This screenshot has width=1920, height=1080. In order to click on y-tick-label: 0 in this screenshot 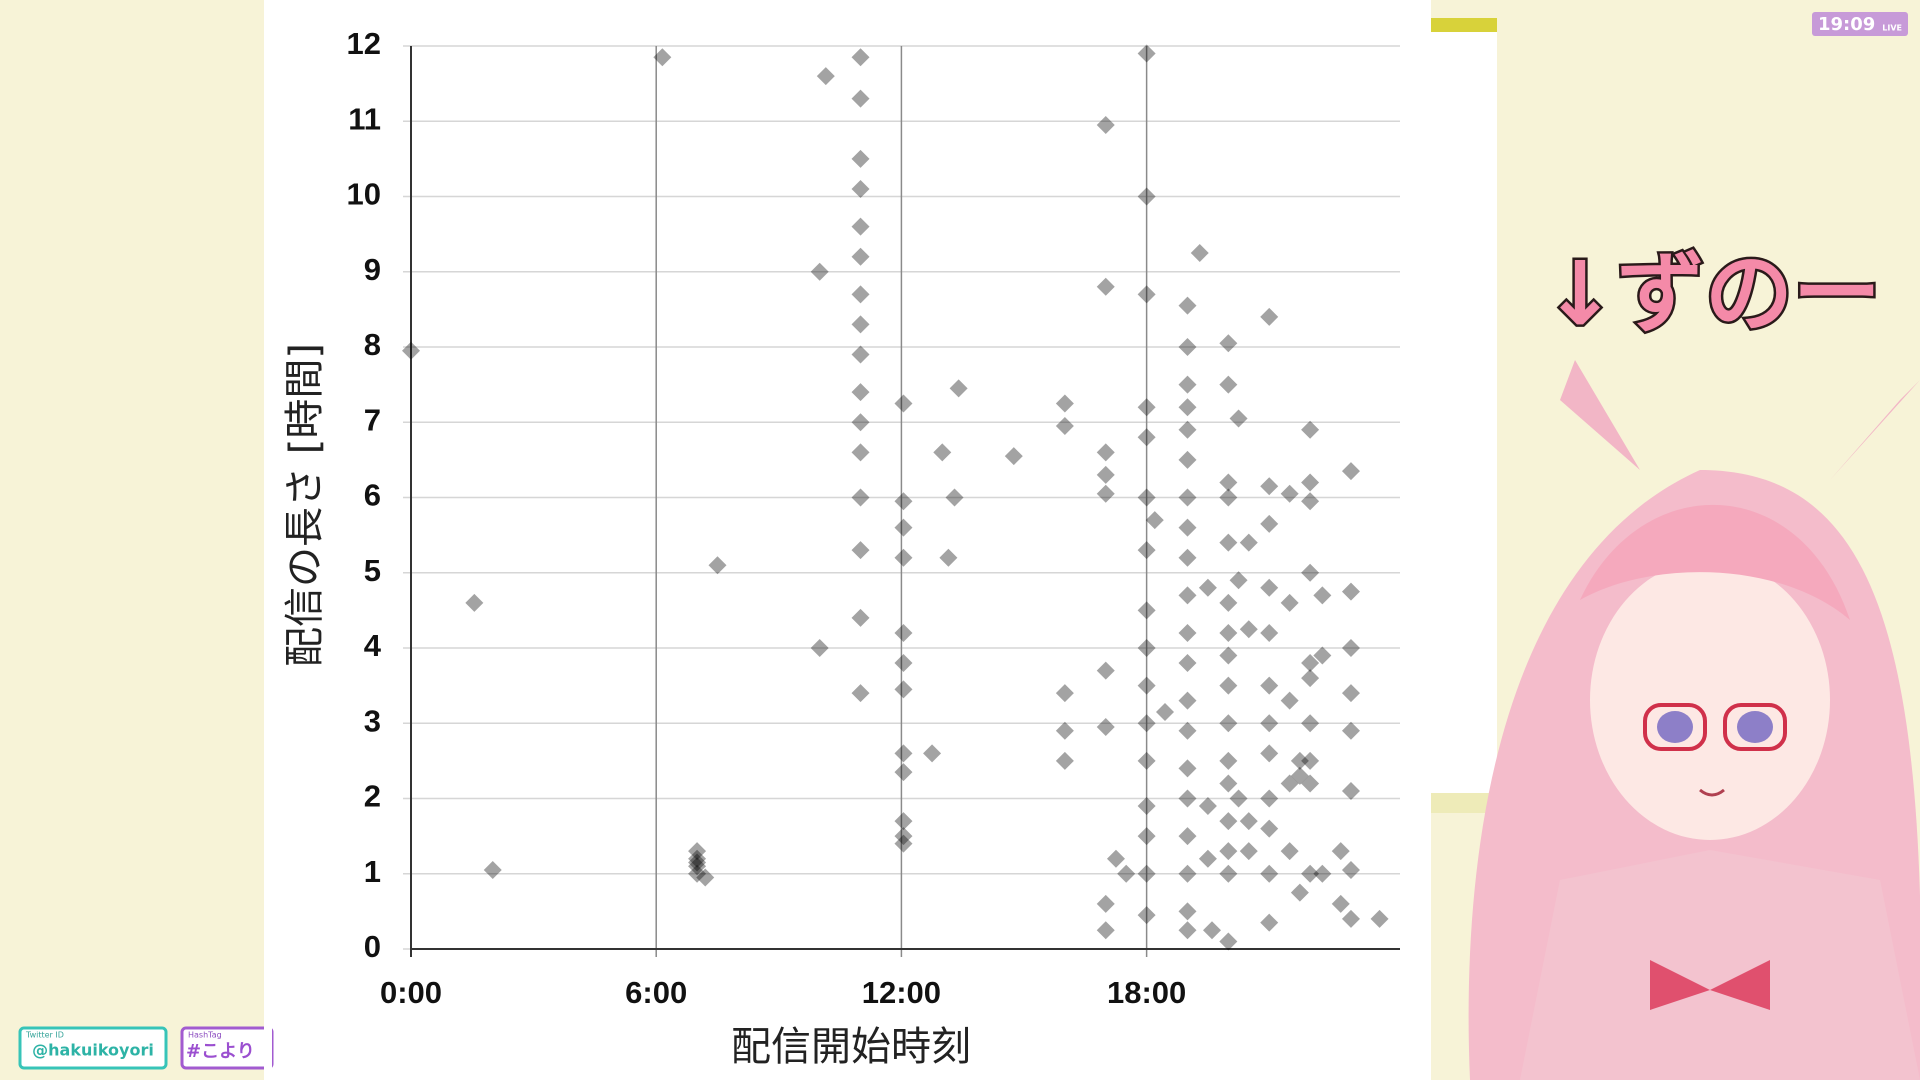, I will do `click(372, 946)`.